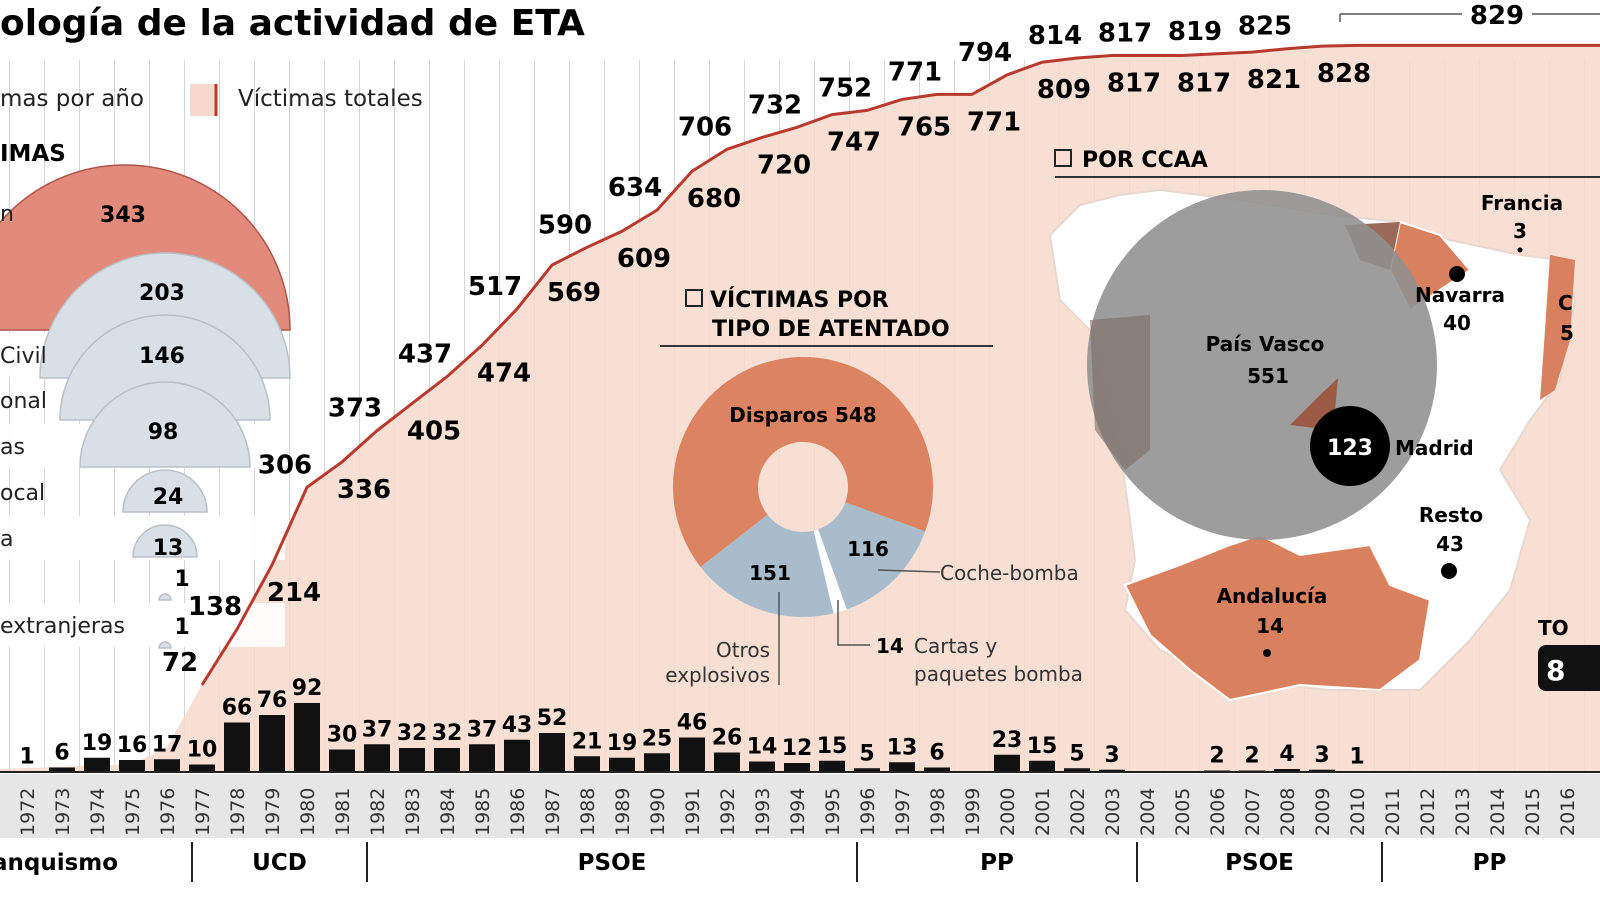 Image resolution: width=1600 pixels, height=900 pixels. What do you see at coordinates (1253, 812) in the screenshot?
I see `year-label-2007: 2007` at bounding box center [1253, 812].